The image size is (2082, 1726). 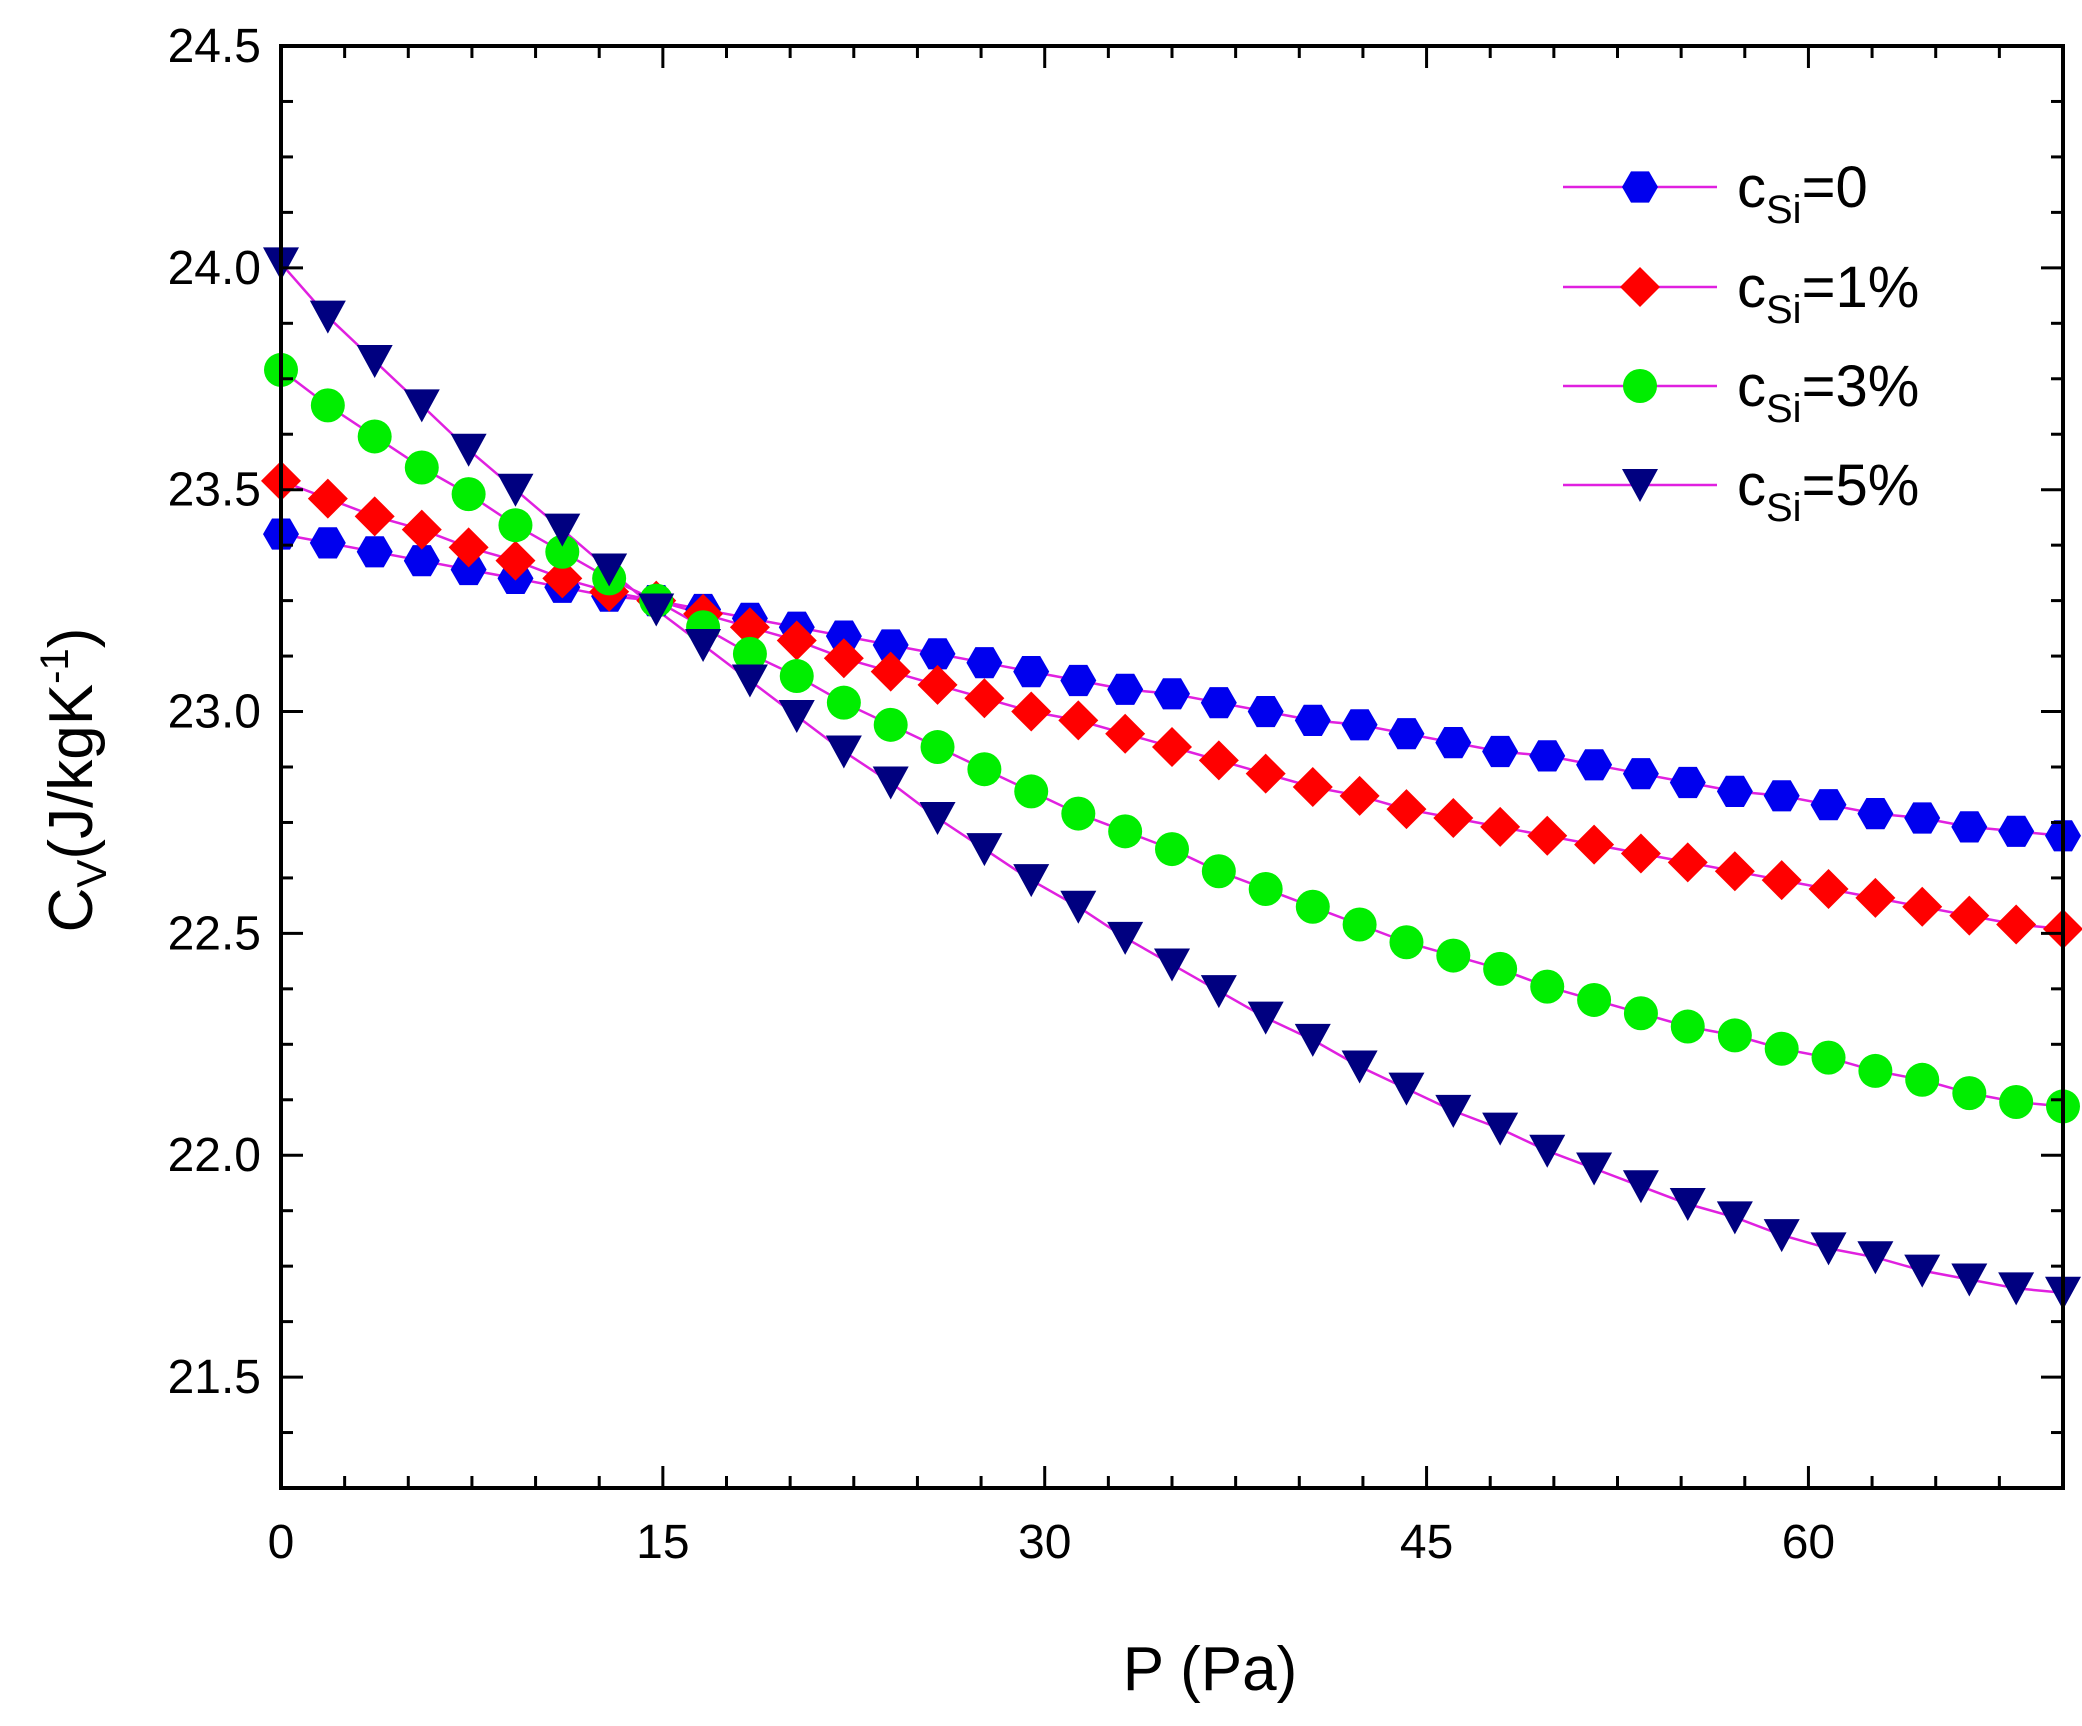 I want to click on y-axis-title-close: ), so click(x=71, y=638).